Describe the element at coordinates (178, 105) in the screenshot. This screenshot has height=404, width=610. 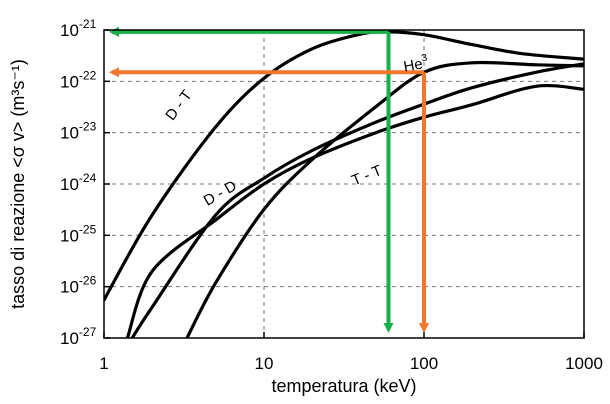
I see `curve-label: D - T` at that location.